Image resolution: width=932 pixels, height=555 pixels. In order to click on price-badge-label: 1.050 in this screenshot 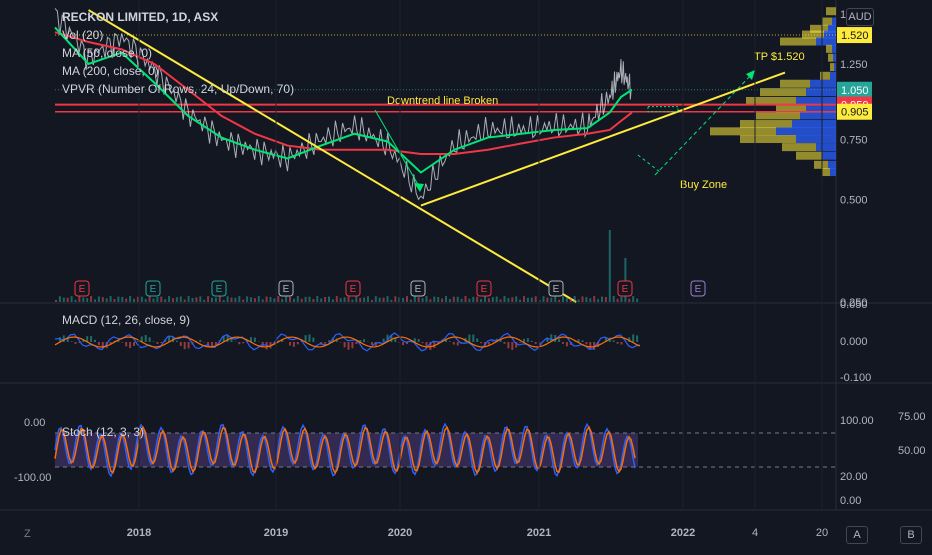, I will do `click(855, 91)`.